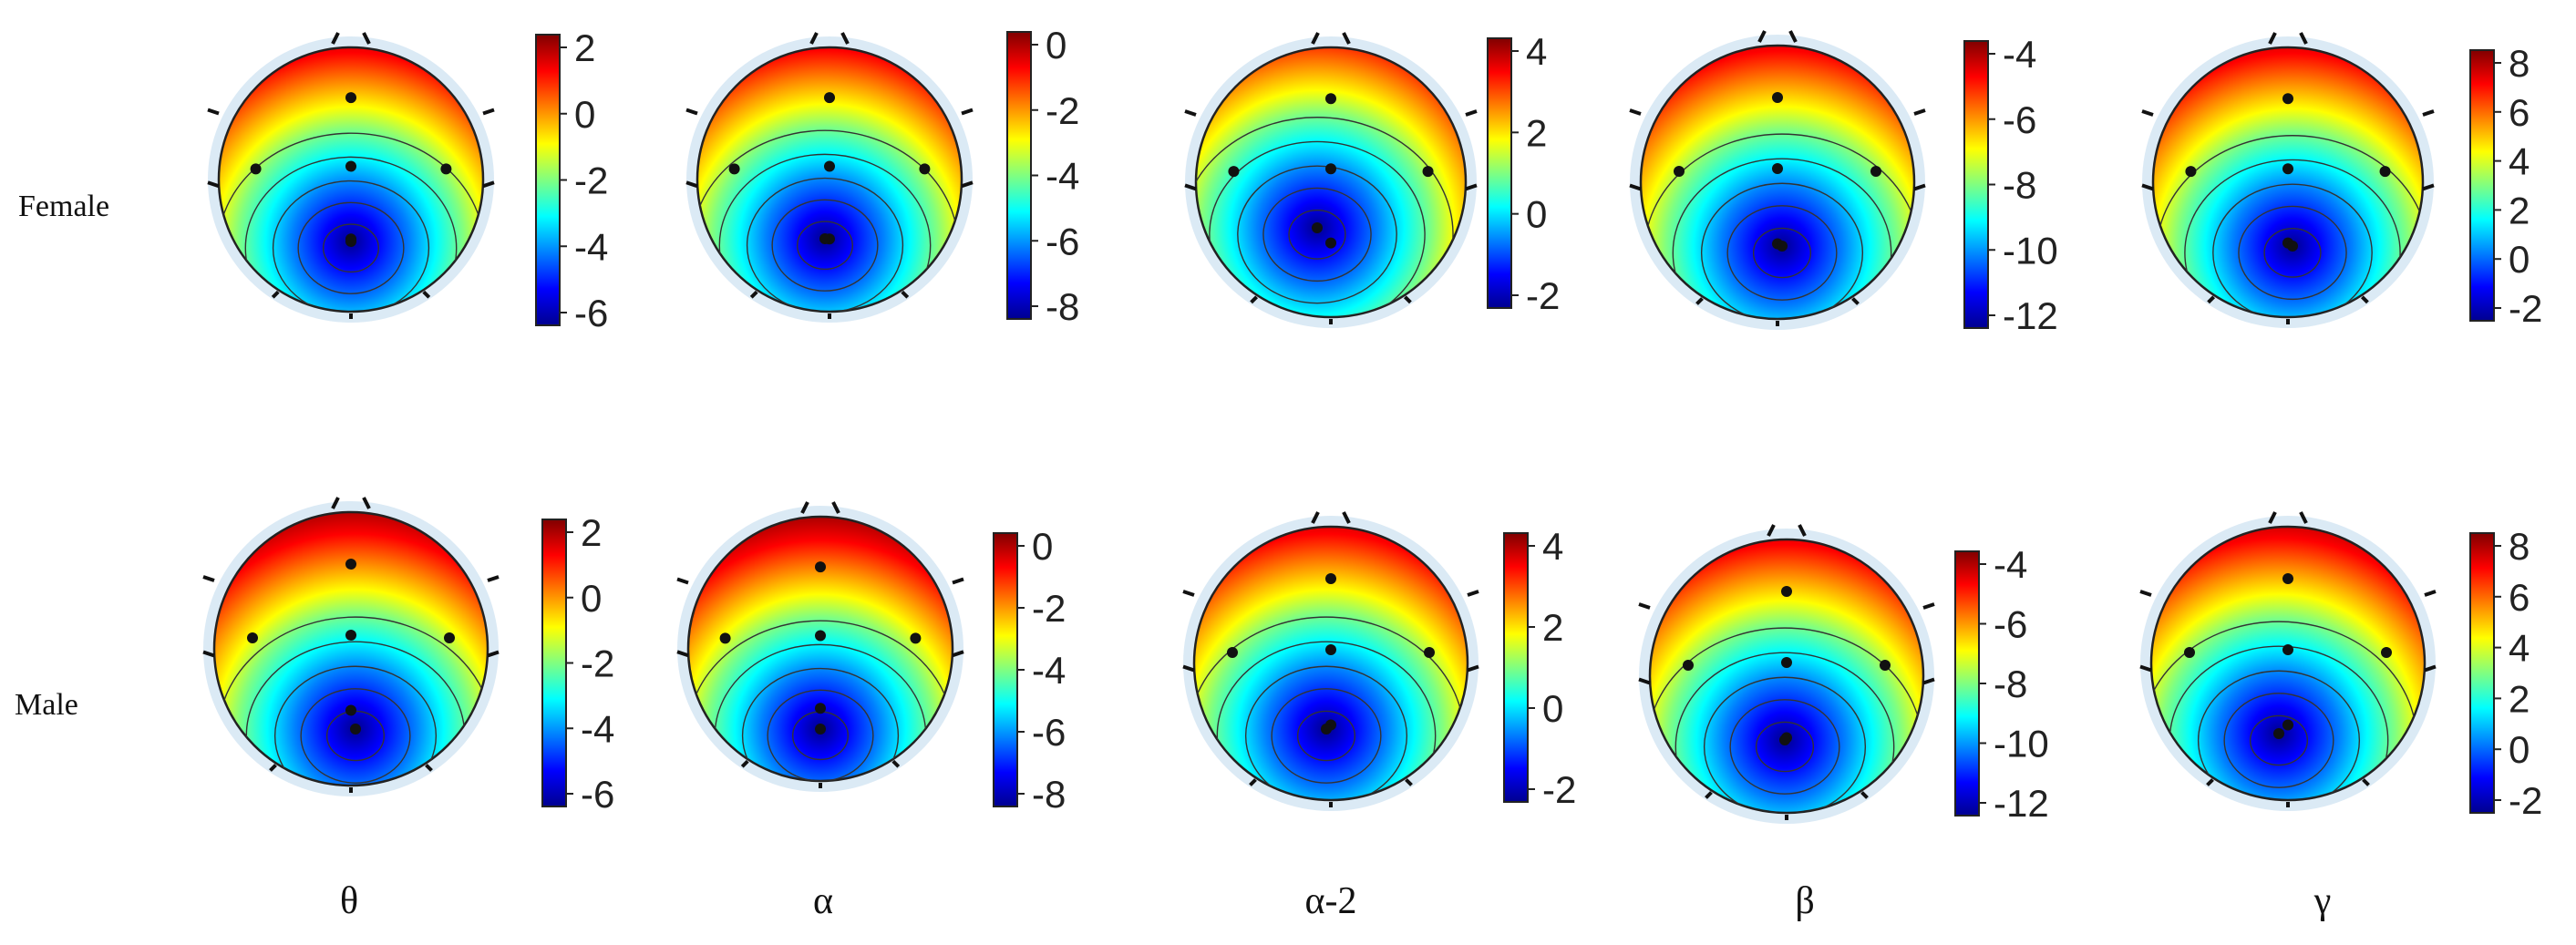  Describe the element at coordinates (349, 901) in the screenshot. I see `band-label-theta: θ` at that location.